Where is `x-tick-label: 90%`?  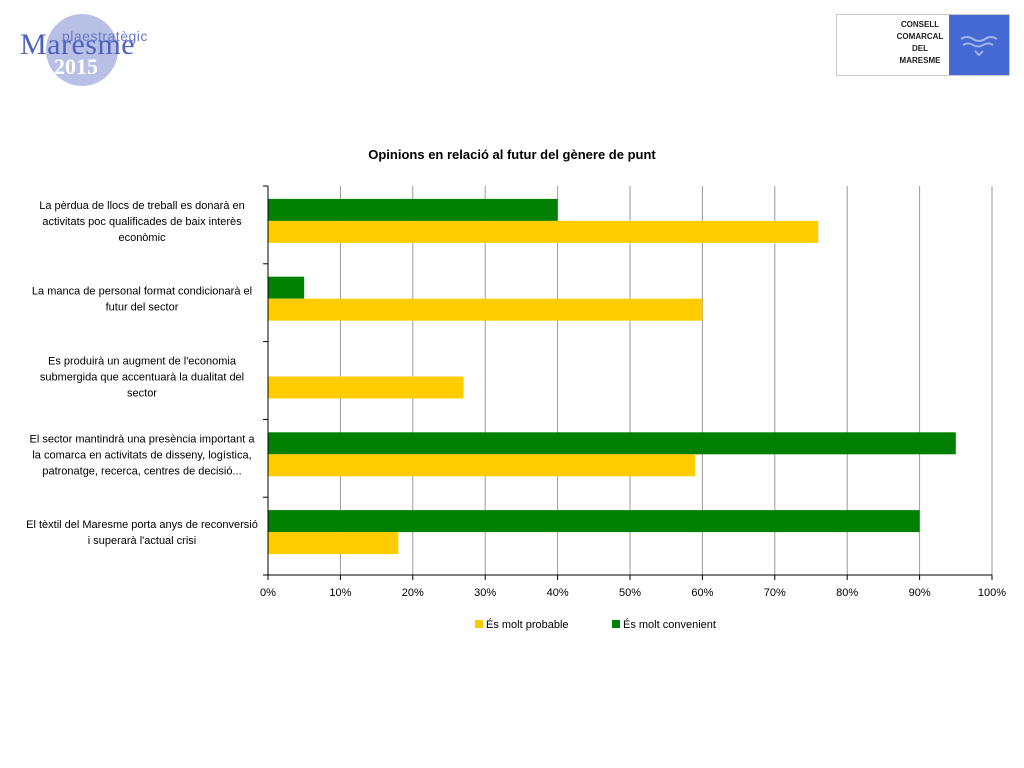
x-tick-label: 90% is located at coordinates (920, 593).